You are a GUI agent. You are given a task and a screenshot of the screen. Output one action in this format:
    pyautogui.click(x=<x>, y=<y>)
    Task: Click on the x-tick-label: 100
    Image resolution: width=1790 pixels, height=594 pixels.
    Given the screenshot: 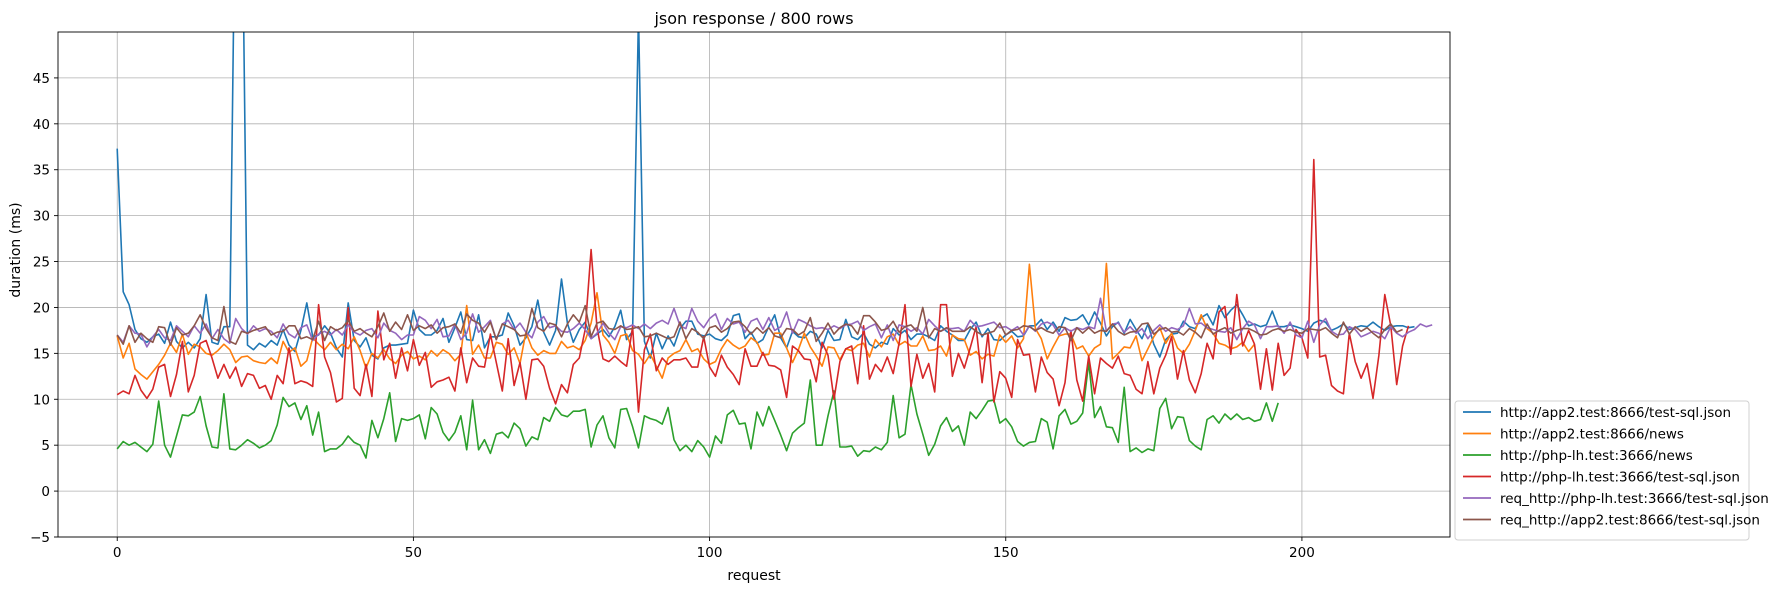 What is the action you would take?
    pyautogui.click(x=710, y=553)
    